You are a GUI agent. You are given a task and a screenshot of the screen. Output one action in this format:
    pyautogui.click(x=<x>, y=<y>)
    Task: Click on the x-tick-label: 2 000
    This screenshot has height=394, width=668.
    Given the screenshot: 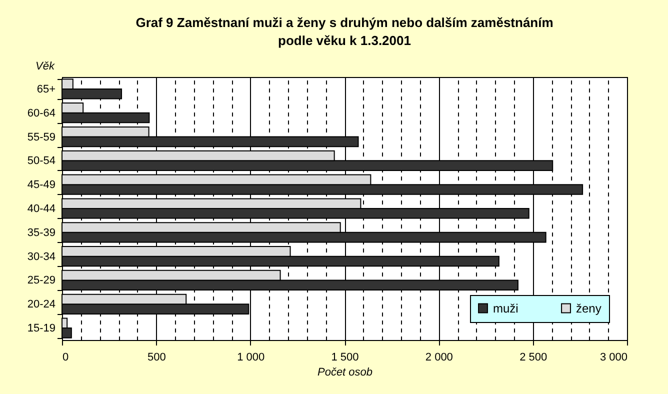 What is the action you would take?
    pyautogui.click(x=439, y=358)
    